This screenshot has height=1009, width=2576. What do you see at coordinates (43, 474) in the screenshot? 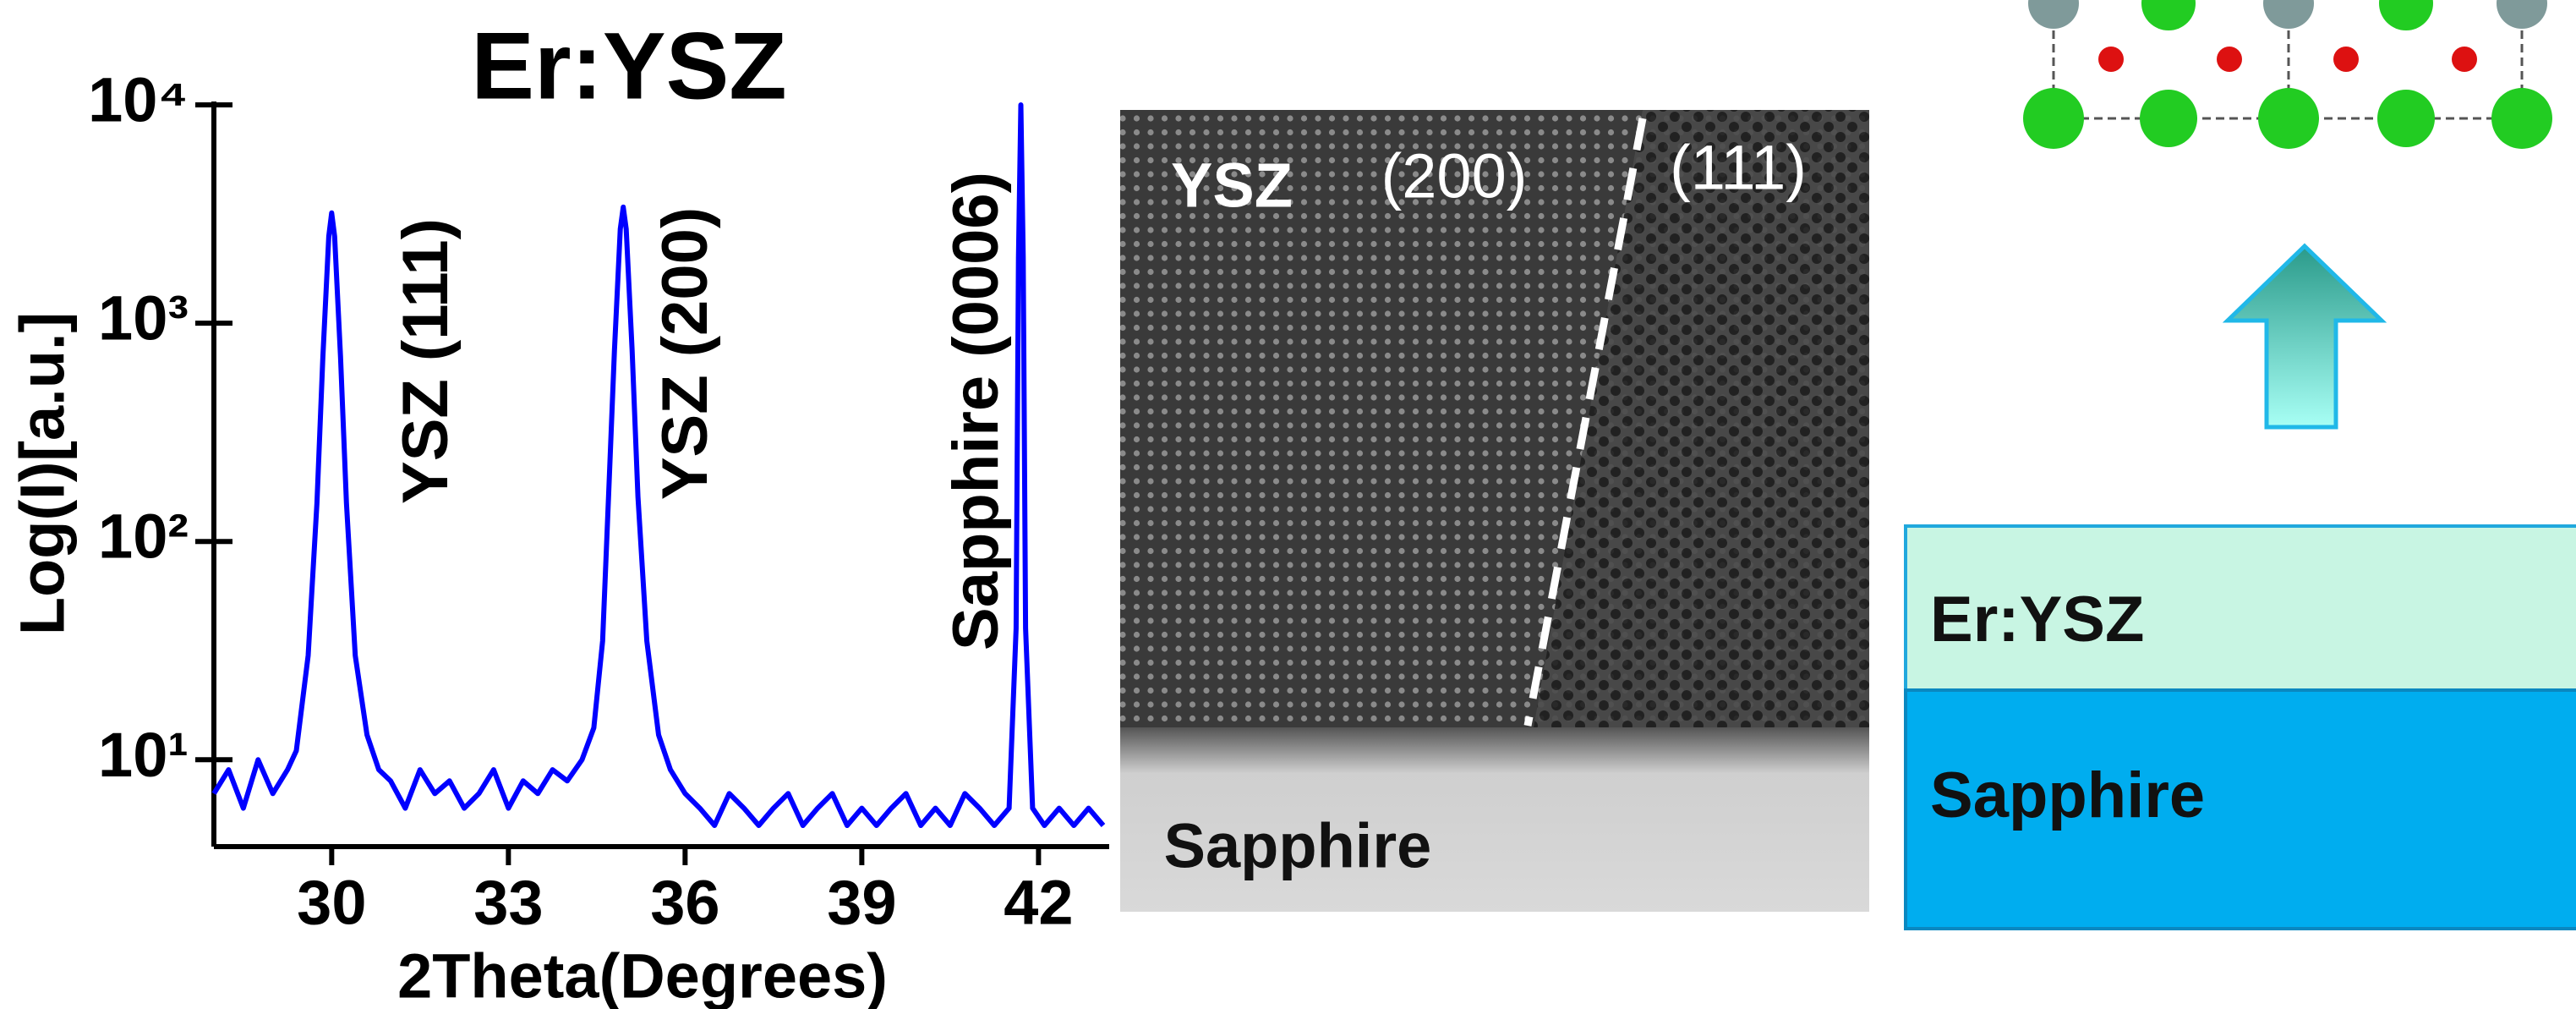
I see `y-axis-label: Log(I)[a.u.]` at bounding box center [43, 474].